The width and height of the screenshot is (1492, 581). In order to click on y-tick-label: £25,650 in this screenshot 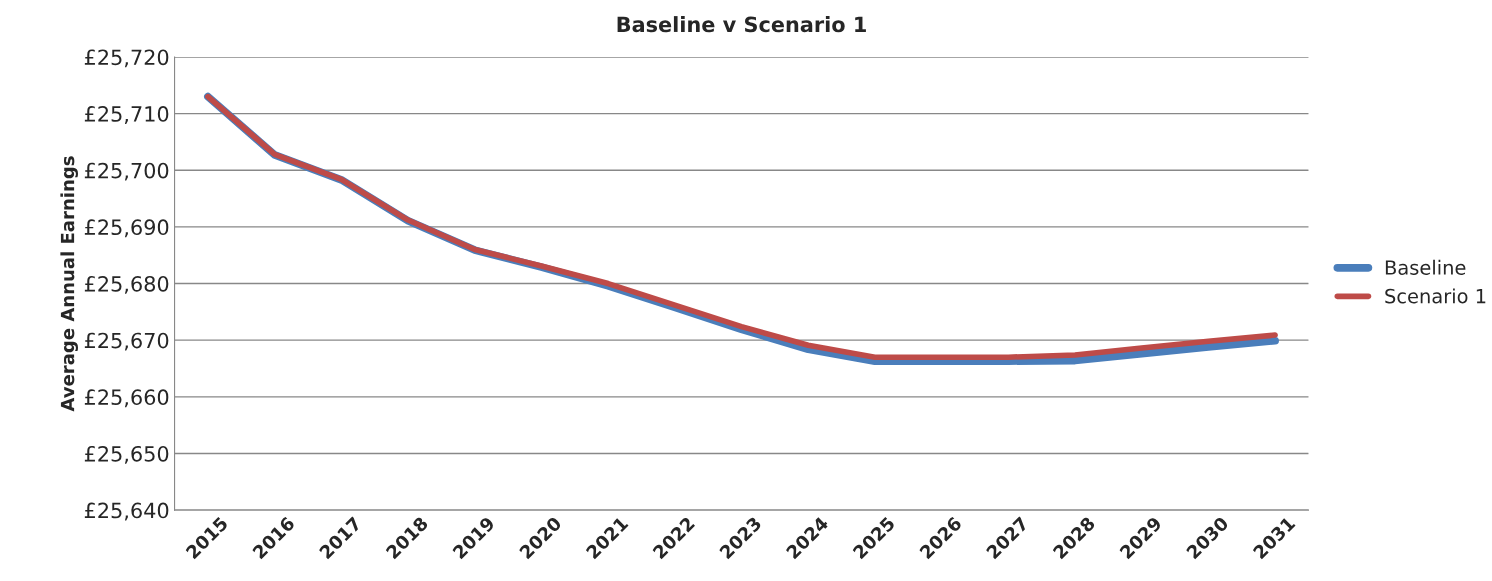, I will do `click(126, 454)`.